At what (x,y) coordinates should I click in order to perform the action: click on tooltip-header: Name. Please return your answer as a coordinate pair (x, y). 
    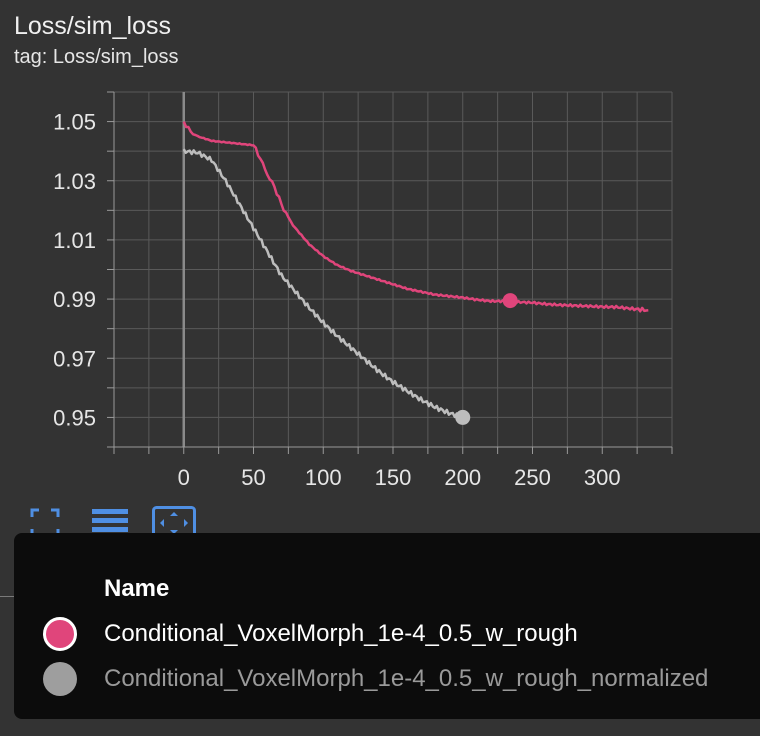
    Looking at the image, I should click on (137, 588).